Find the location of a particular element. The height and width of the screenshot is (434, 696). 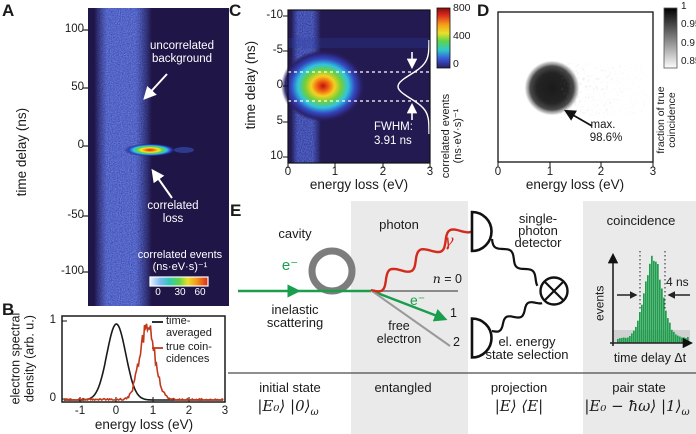

events-axis-label: events is located at coordinates (599, 303).